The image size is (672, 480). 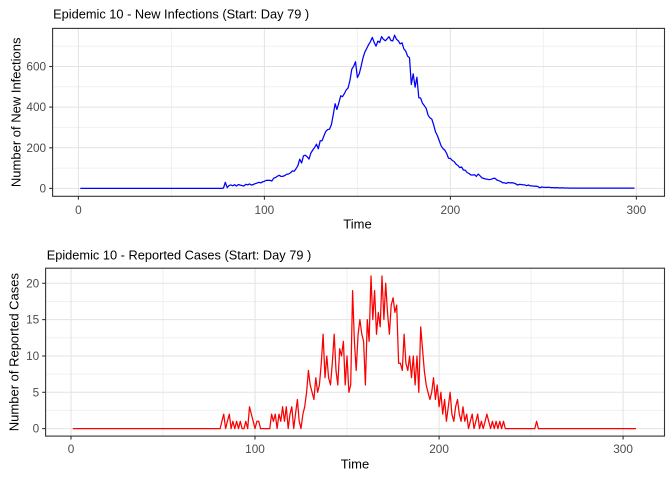 What do you see at coordinates (36, 107) in the screenshot?
I see `svg-text: 400` at bounding box center [36, 107].